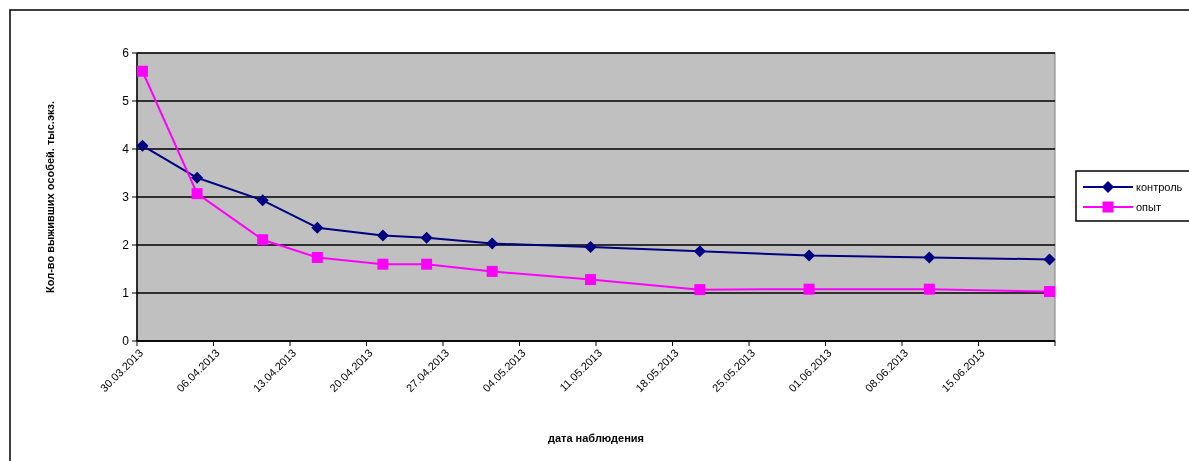  Describe the element at coordinates (126, 53) in the screenshot. I see `y-tick-label: 6` at that location.